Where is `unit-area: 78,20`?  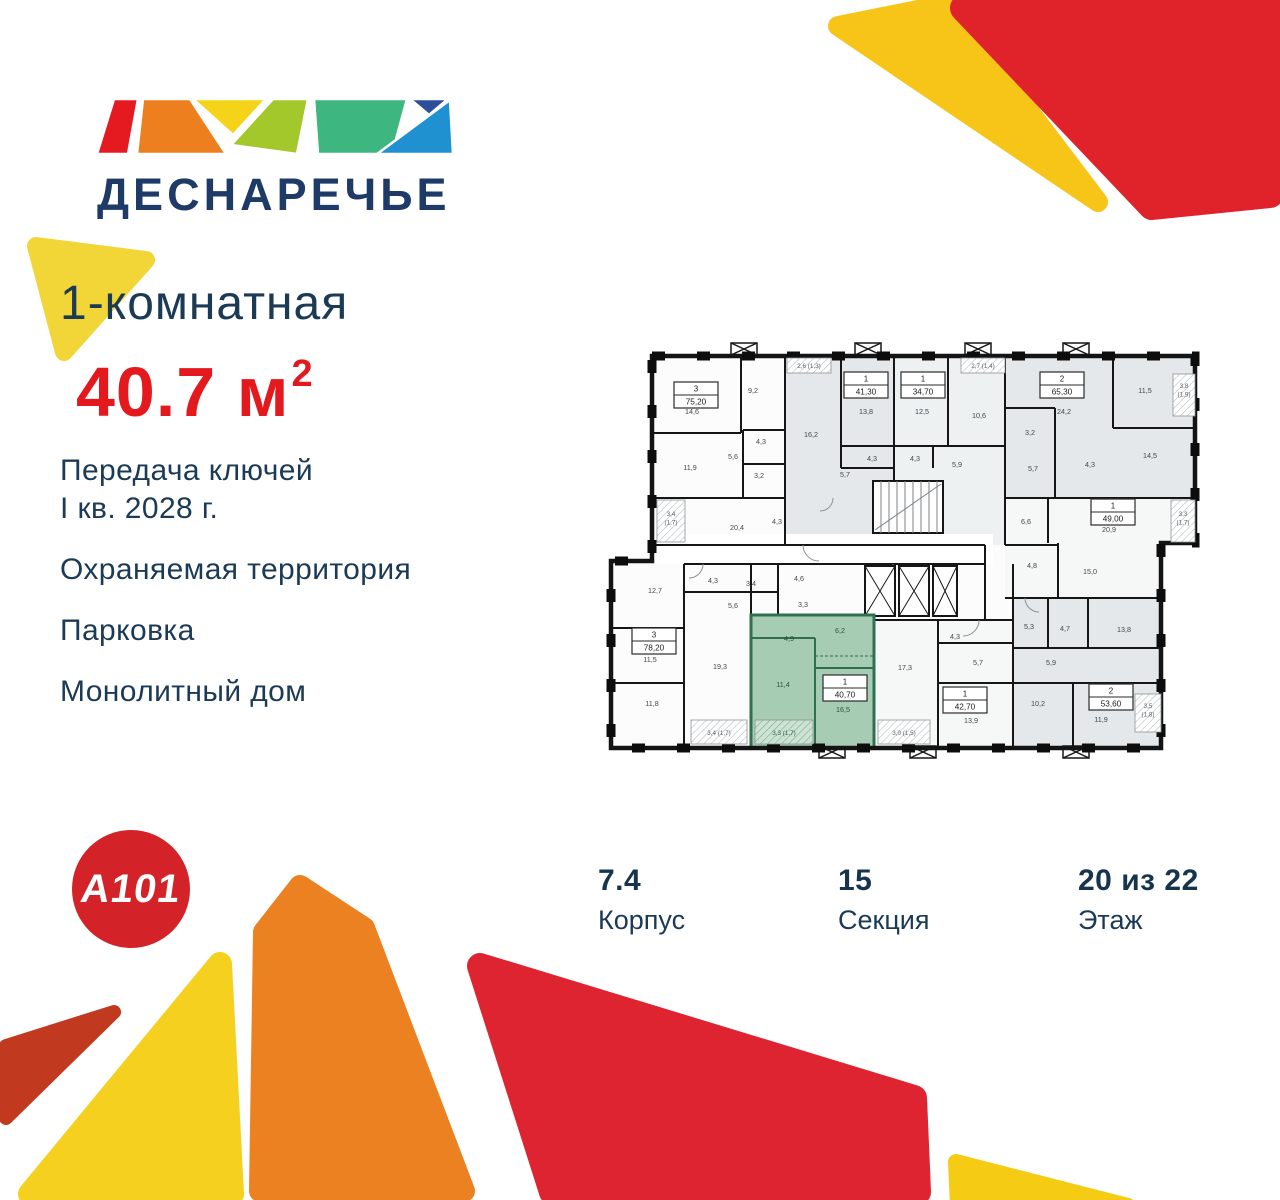 unit-area: 78,20 is located at coordinates (654, 648).